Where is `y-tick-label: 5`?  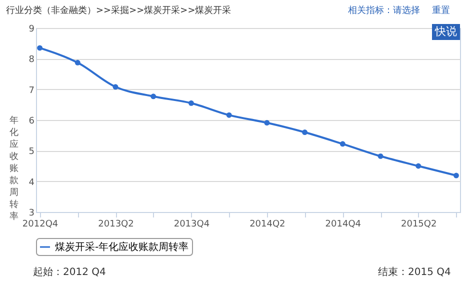
y-tick-label: 5 is located at coordinates (31, 152).